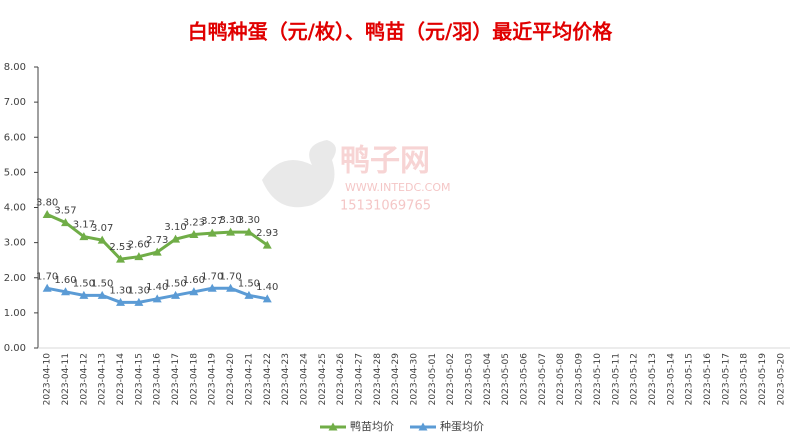  What do you see at coordinates (543, 379) in the screenshot?
I see `x-tick-label: 2023-05-07` at bounding box center [543, 379].